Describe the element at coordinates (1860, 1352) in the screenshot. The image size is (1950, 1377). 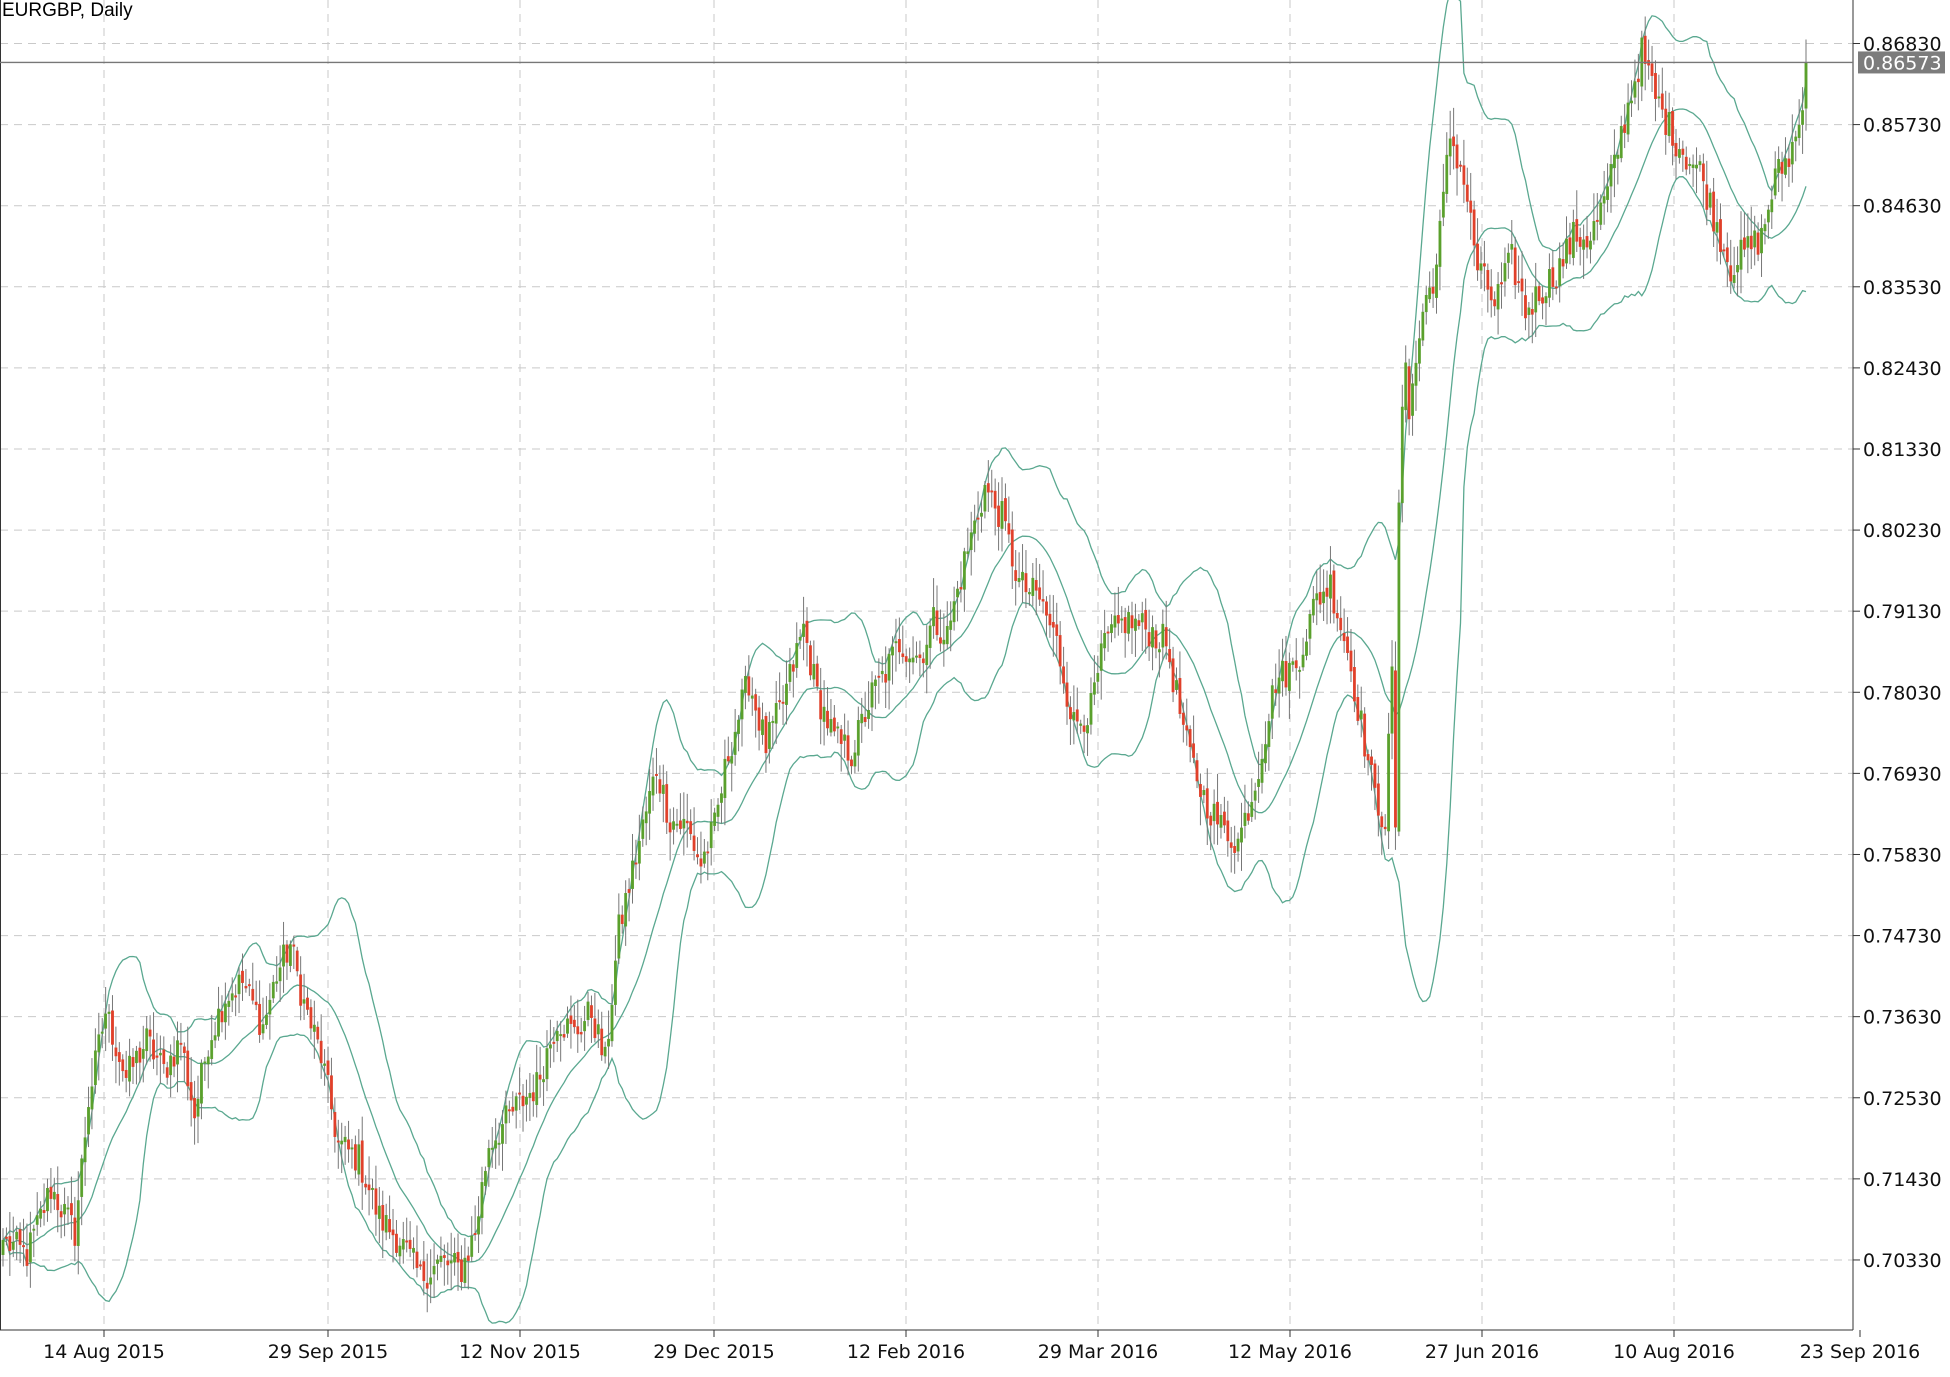
I see `x-tick-label: 23 Sep 2016` at that location.